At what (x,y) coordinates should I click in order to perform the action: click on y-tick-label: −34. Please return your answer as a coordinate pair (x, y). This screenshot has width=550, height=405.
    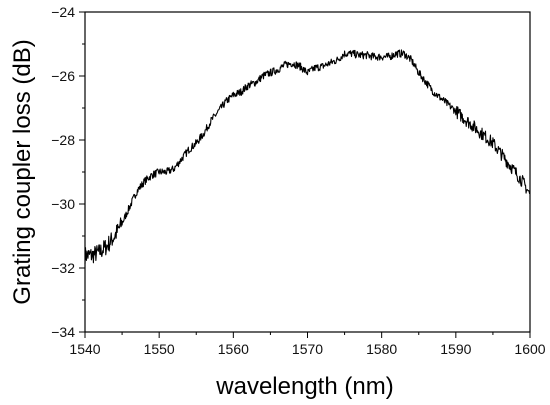
    Looking at the image, I should click on (63, 332).